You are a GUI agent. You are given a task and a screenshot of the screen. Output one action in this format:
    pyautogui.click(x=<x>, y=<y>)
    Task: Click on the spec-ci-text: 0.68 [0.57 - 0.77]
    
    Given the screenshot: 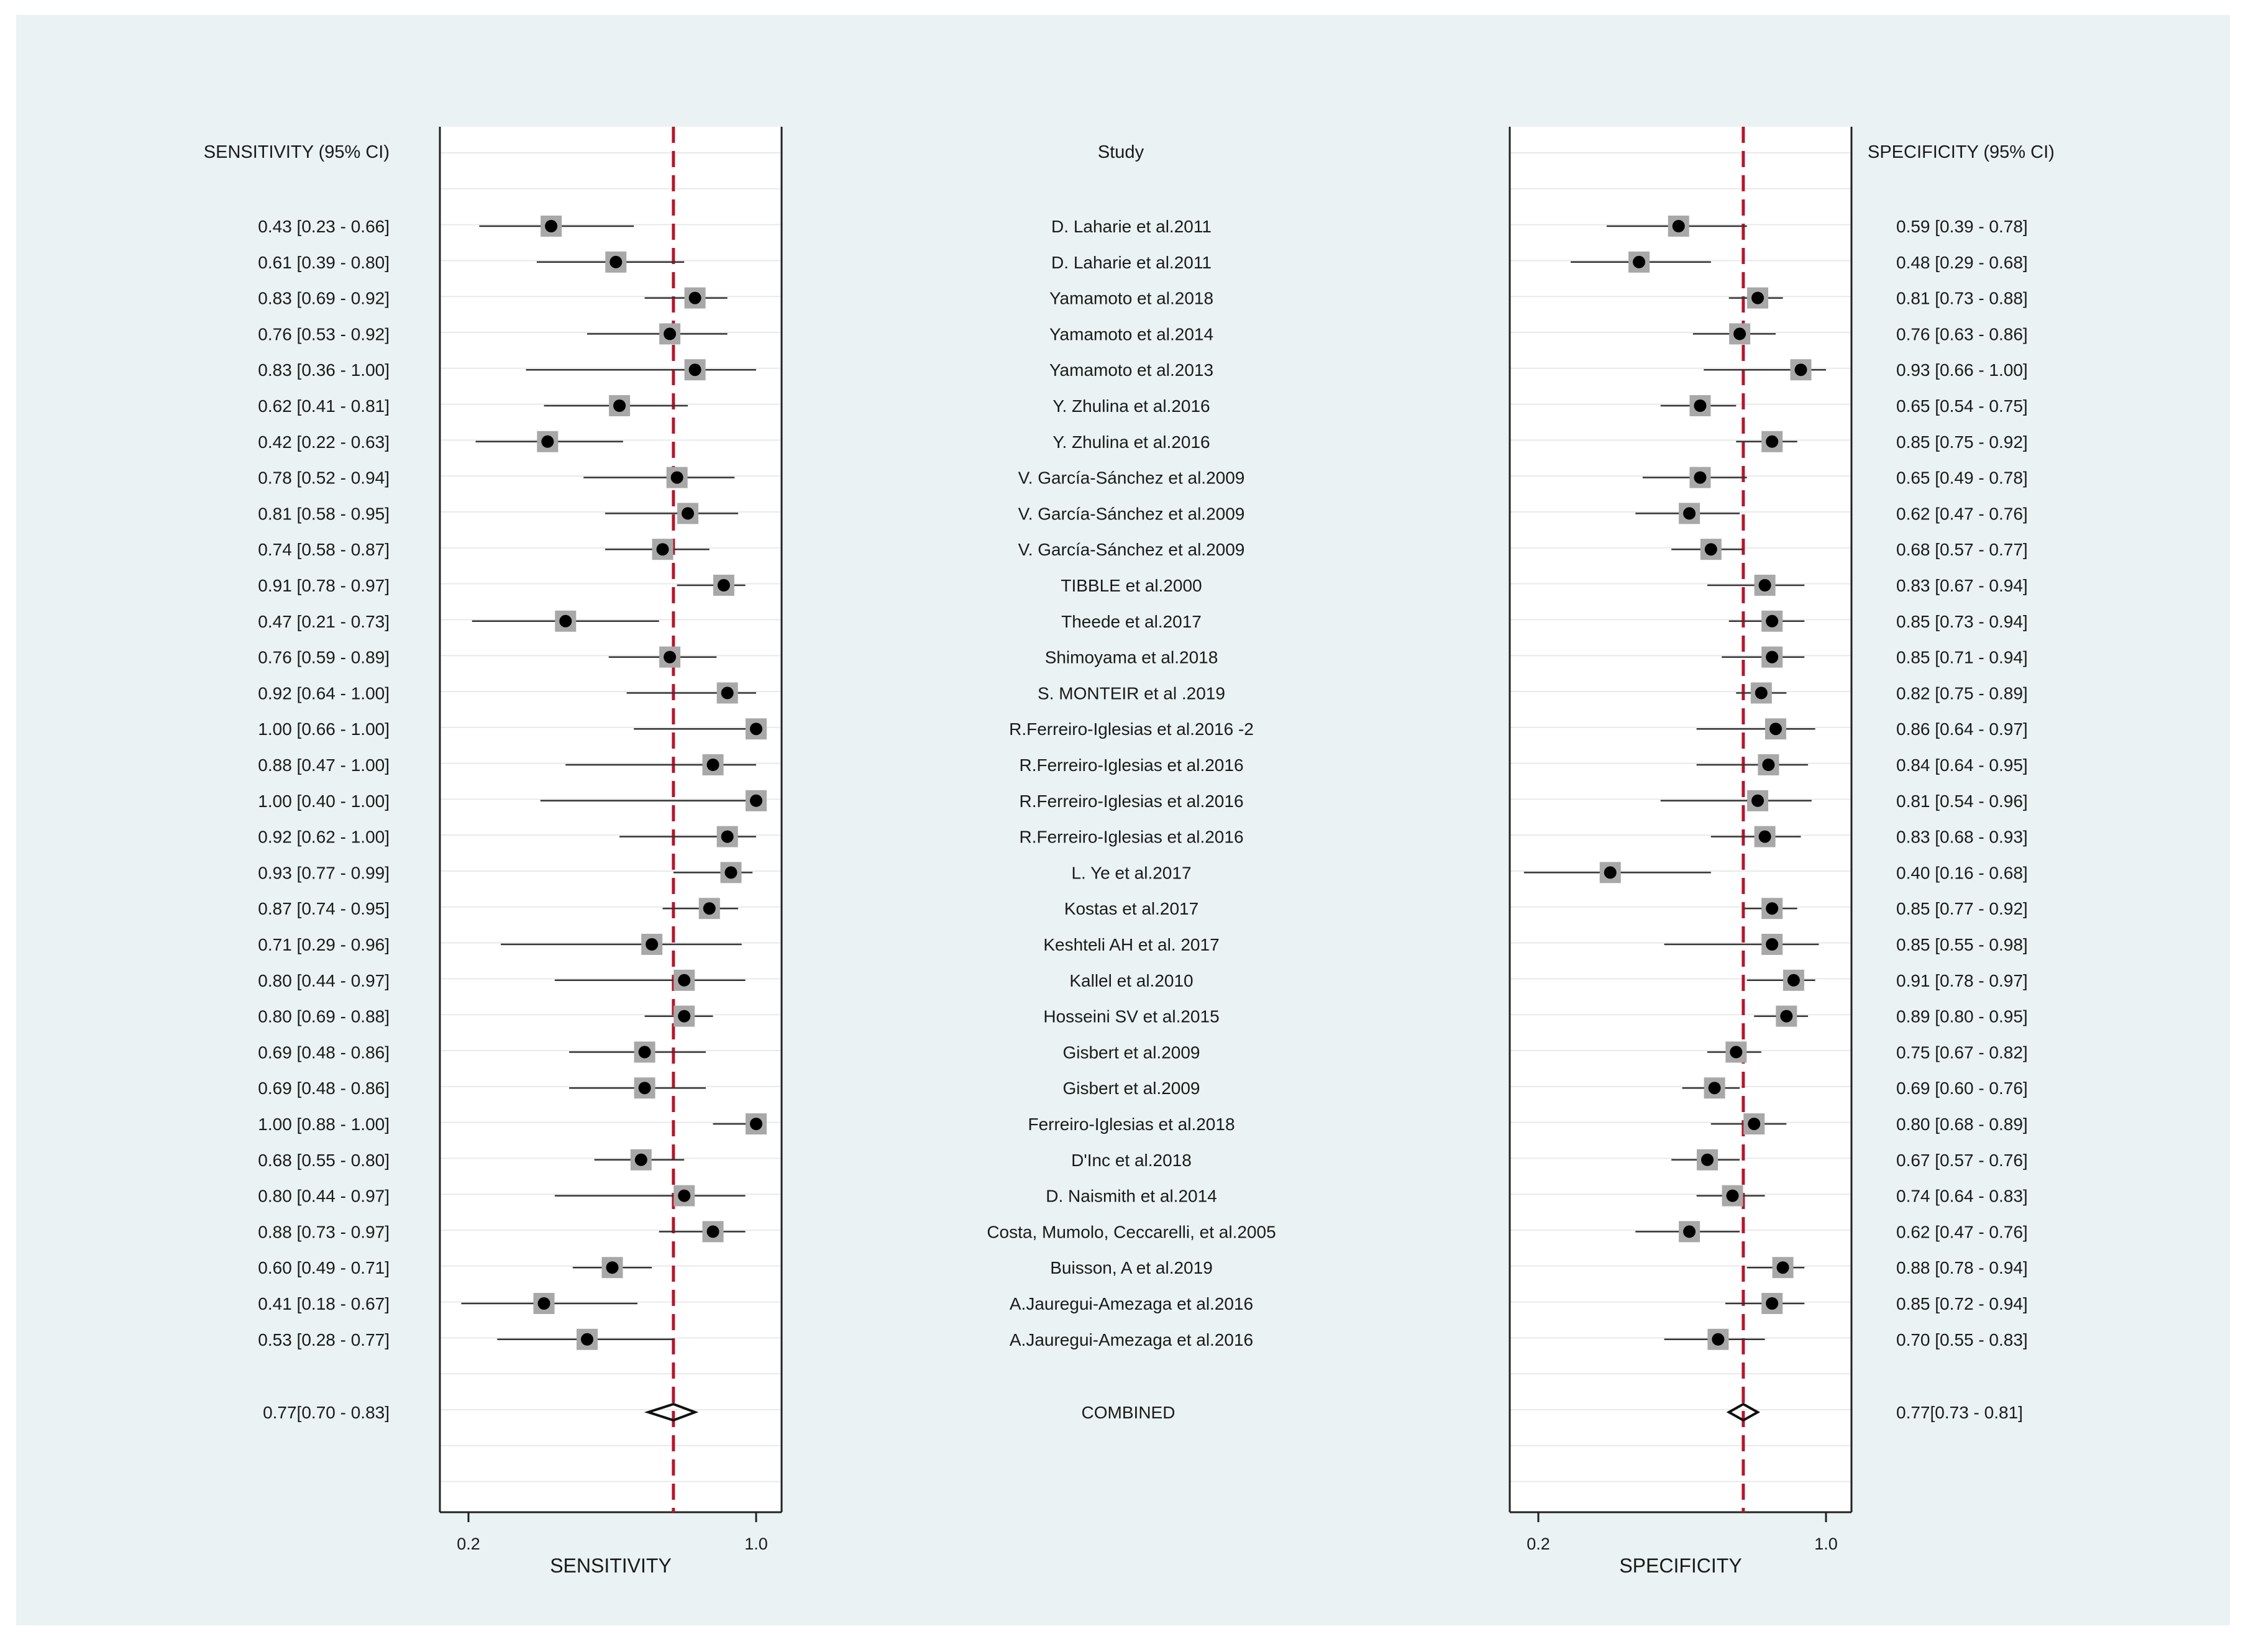 What is the action you would take?
    pyautogui.click(x=1962, y=549)
    